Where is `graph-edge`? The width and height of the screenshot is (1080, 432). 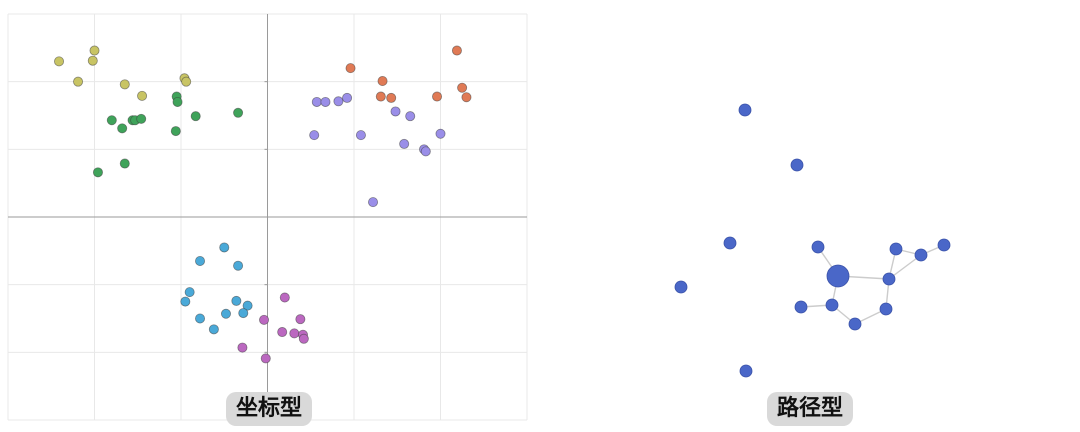
graph-edge is located at coordinates (905, 267).